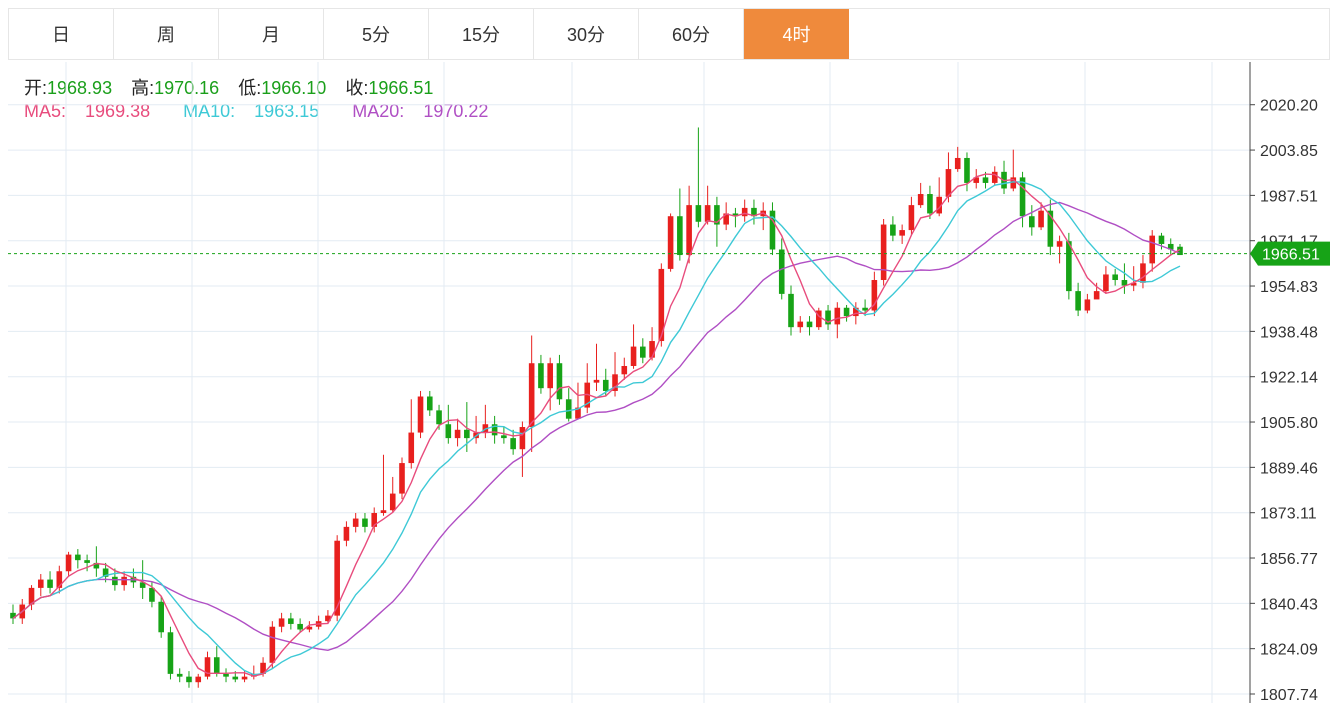 The width and height of the screenshot is (1331, 703). What do you see at coordinates (357, 88) in the screenshot?
I see `close-label: 收:` at bounding box center [357, 88].